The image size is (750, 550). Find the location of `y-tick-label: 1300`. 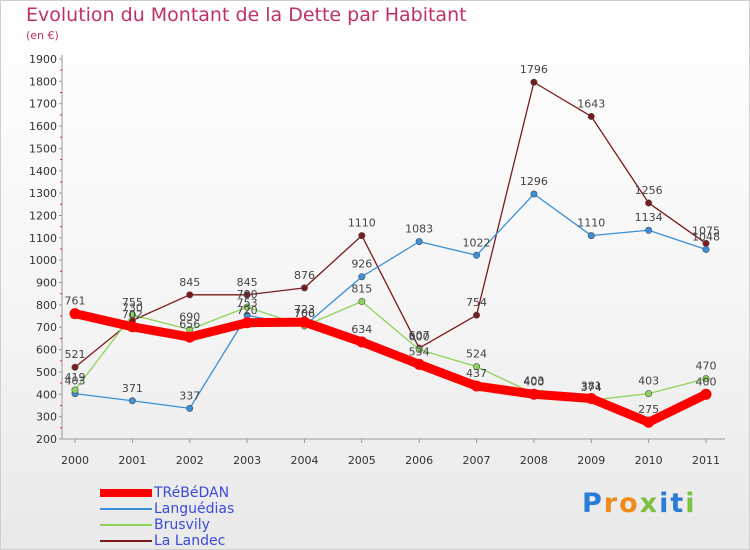

y-tick-label: 1300 is located at coordinates (43, 193).